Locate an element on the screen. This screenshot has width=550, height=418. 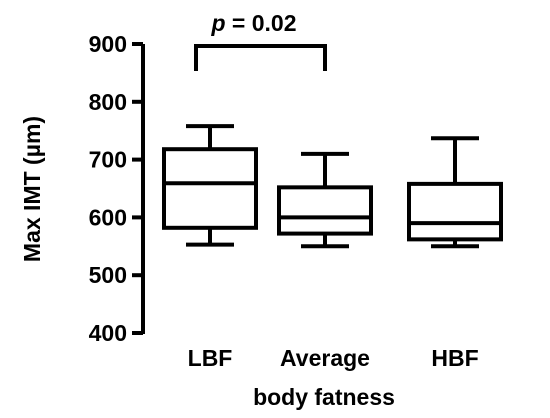
box-lbf is located at coordinates (210, 185).